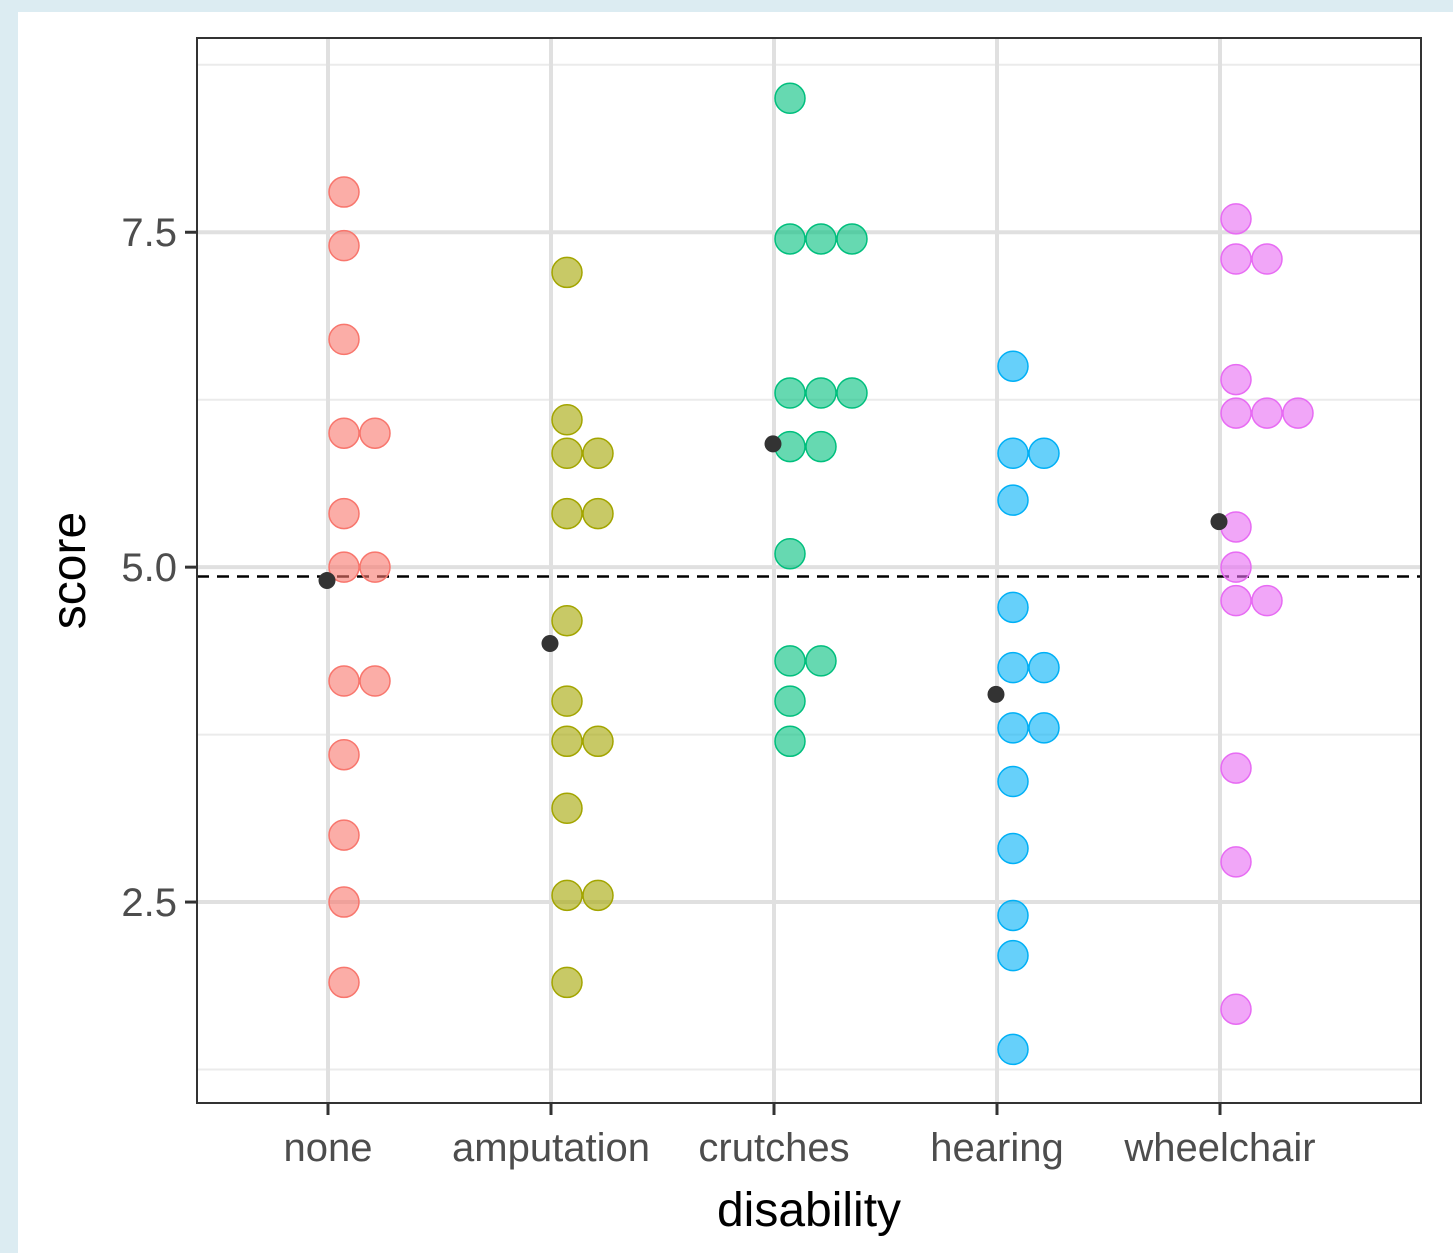 The image size is (1453, 1253). I want to click on x-tick-label-wheelchair: wheelchair, so click(1219, 1148).